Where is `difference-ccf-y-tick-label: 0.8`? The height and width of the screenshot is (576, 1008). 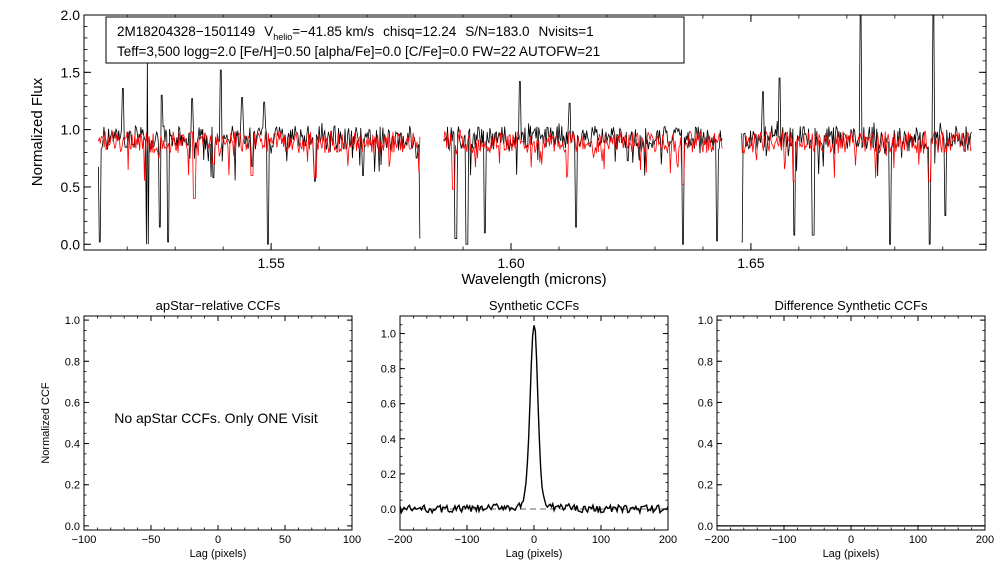
difference-ccf-y-tick-label: 0.8 is located at coordinates (705, 362).